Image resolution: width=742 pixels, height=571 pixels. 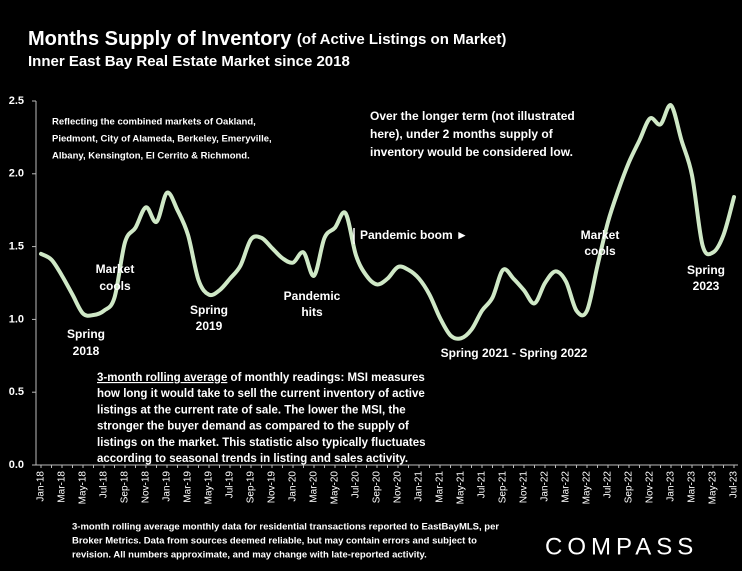 What do you see at coordinates (209, 488) in the screenshot?
I see `x-tick-label: May-19` at bounding box center [209, 488].